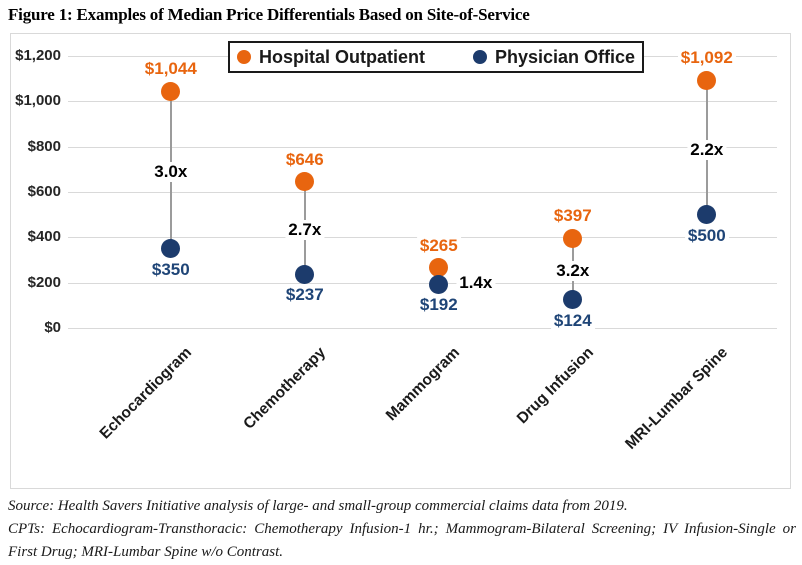  What do you see at coordinates (573, 270) in the screenshot?
I see `price-ratio-label: 3.2x` at bounding box center [573, 270].